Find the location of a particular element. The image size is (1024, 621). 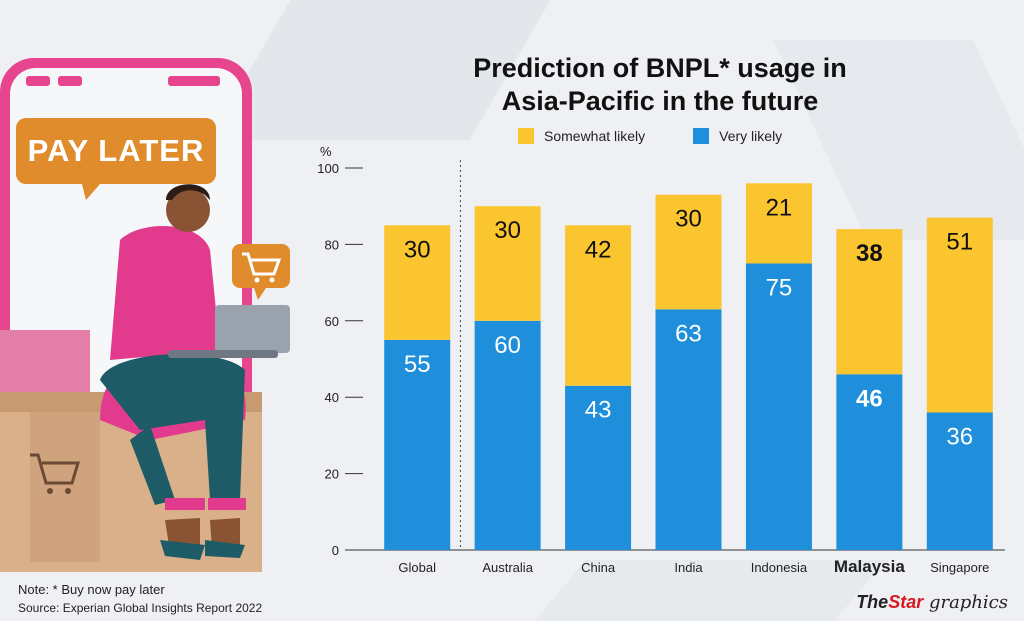

cart-box-icon is located at coordinates (55, 473).